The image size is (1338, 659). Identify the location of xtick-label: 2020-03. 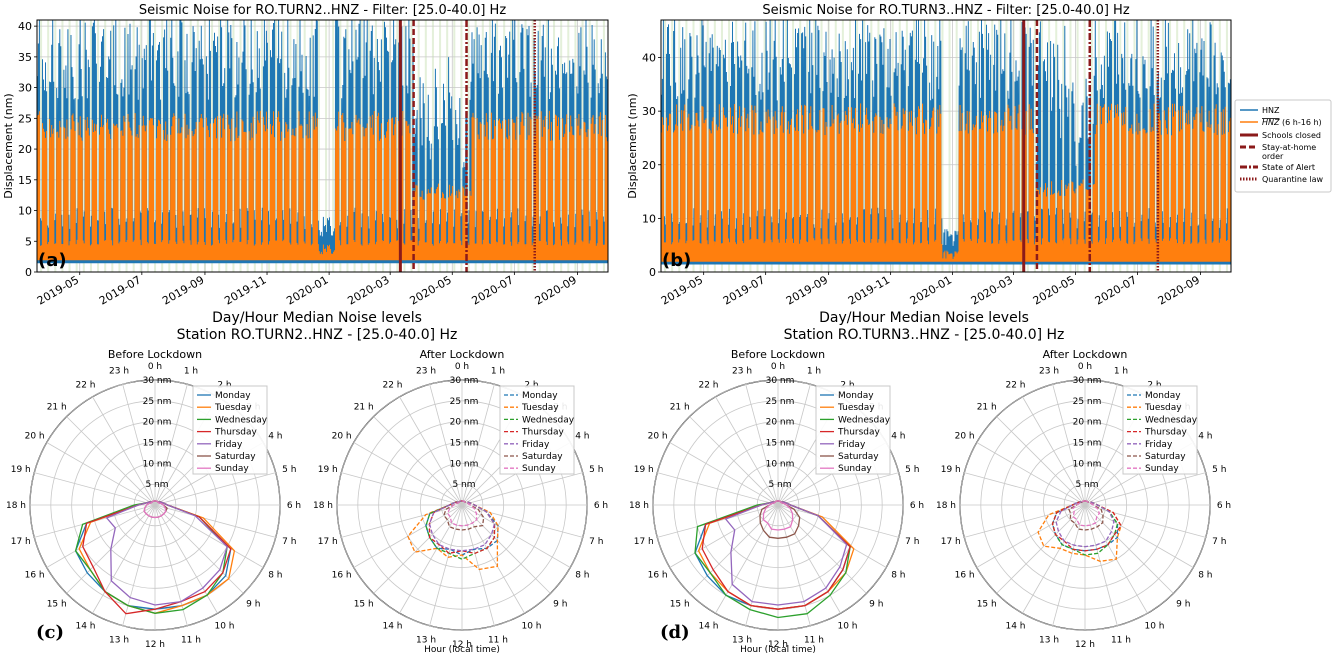
(992, 290).